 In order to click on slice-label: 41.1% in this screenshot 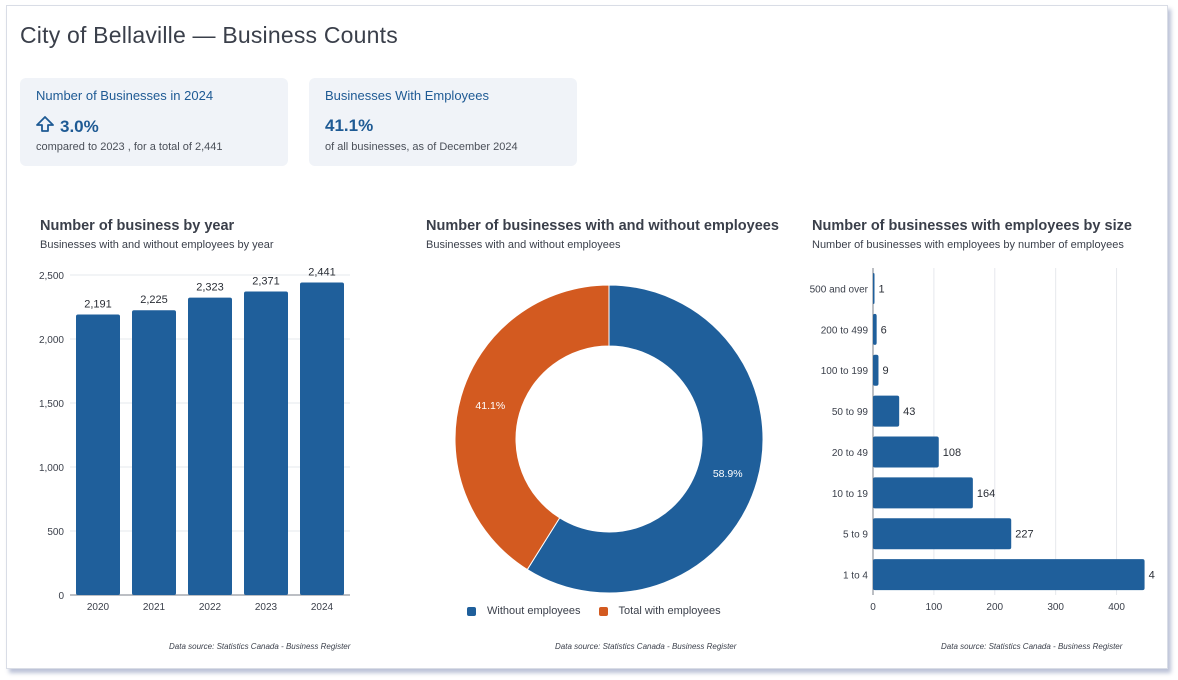, I will do `click(490, 406)`.